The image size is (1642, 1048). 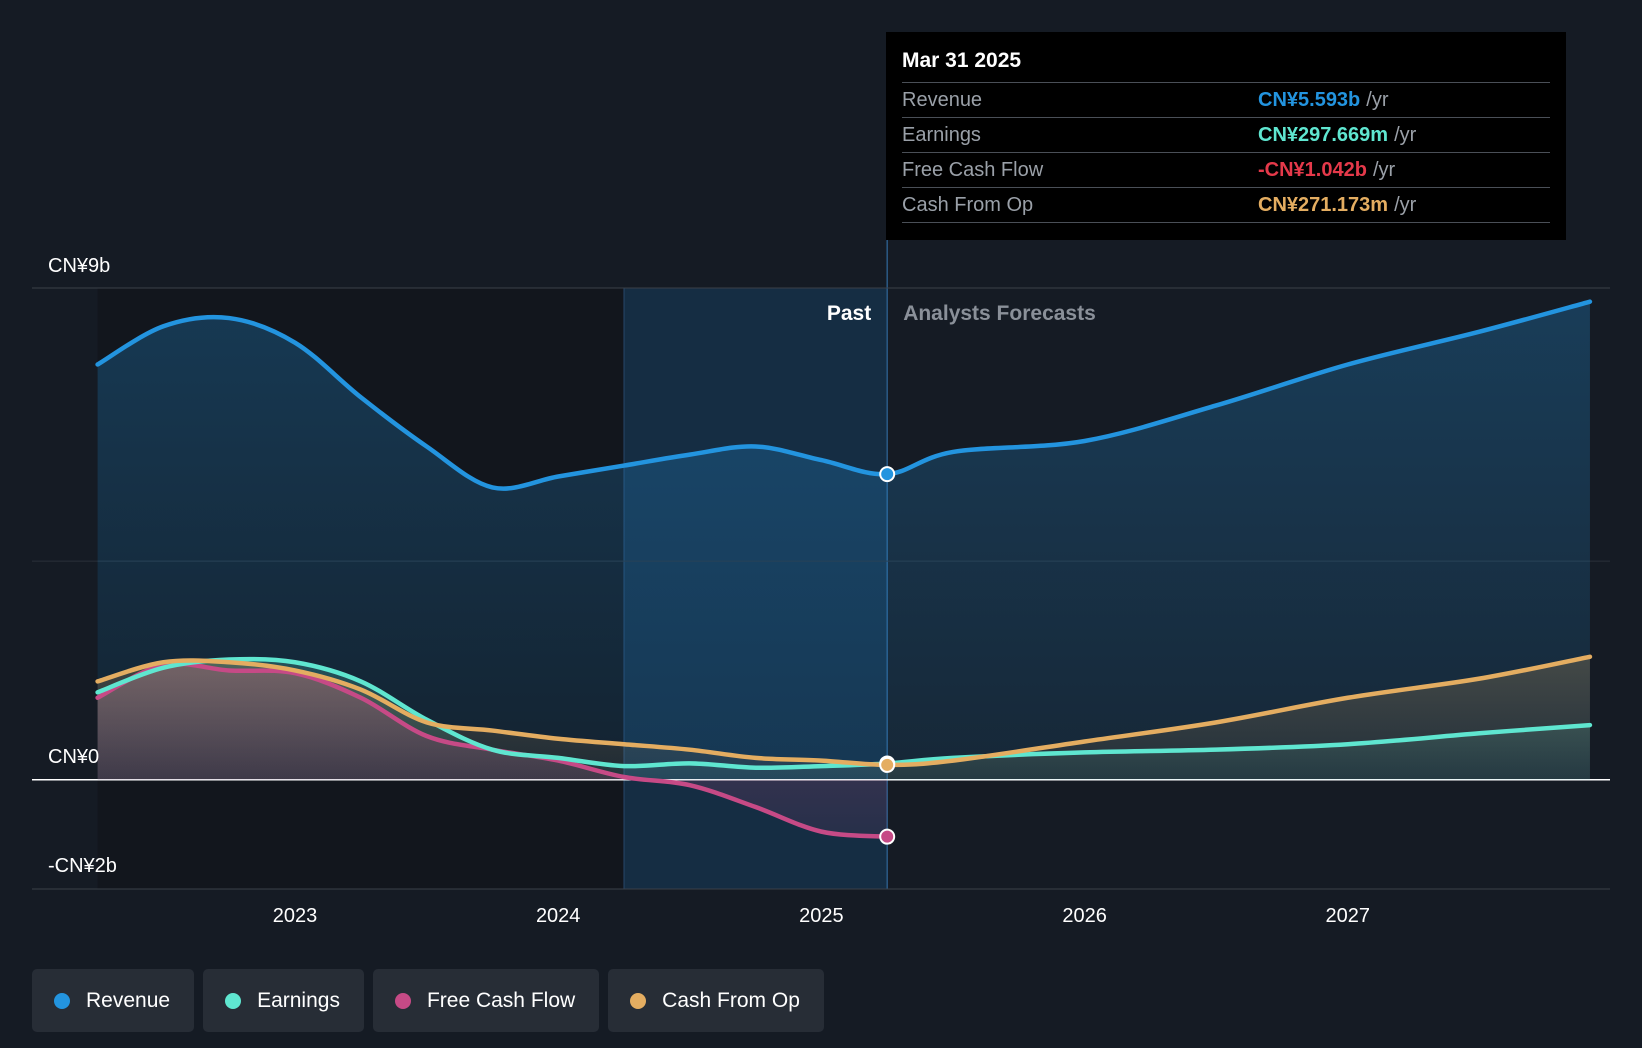 I want to click on legend-item-cash-from-op: Cash From Op, so click(x=716, y=1000).